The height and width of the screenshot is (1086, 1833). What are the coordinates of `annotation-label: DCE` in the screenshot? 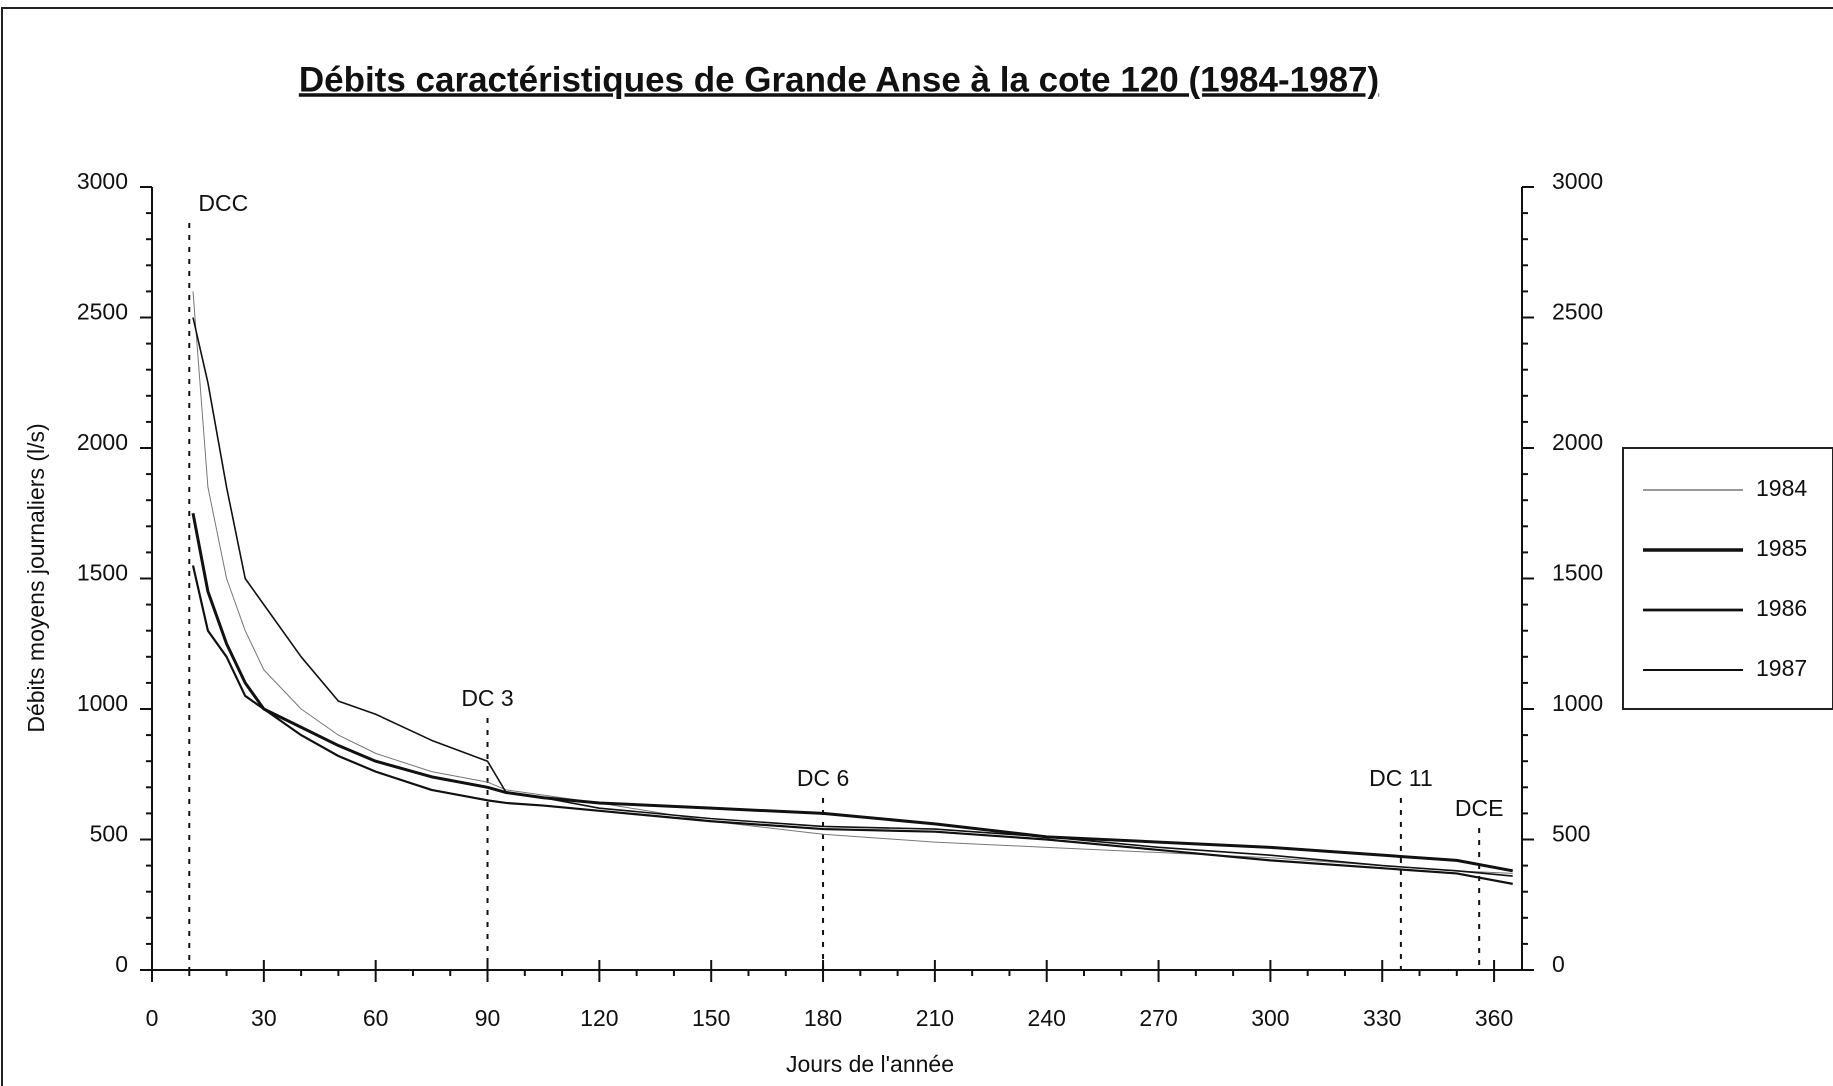 It's located at (1479, 808).